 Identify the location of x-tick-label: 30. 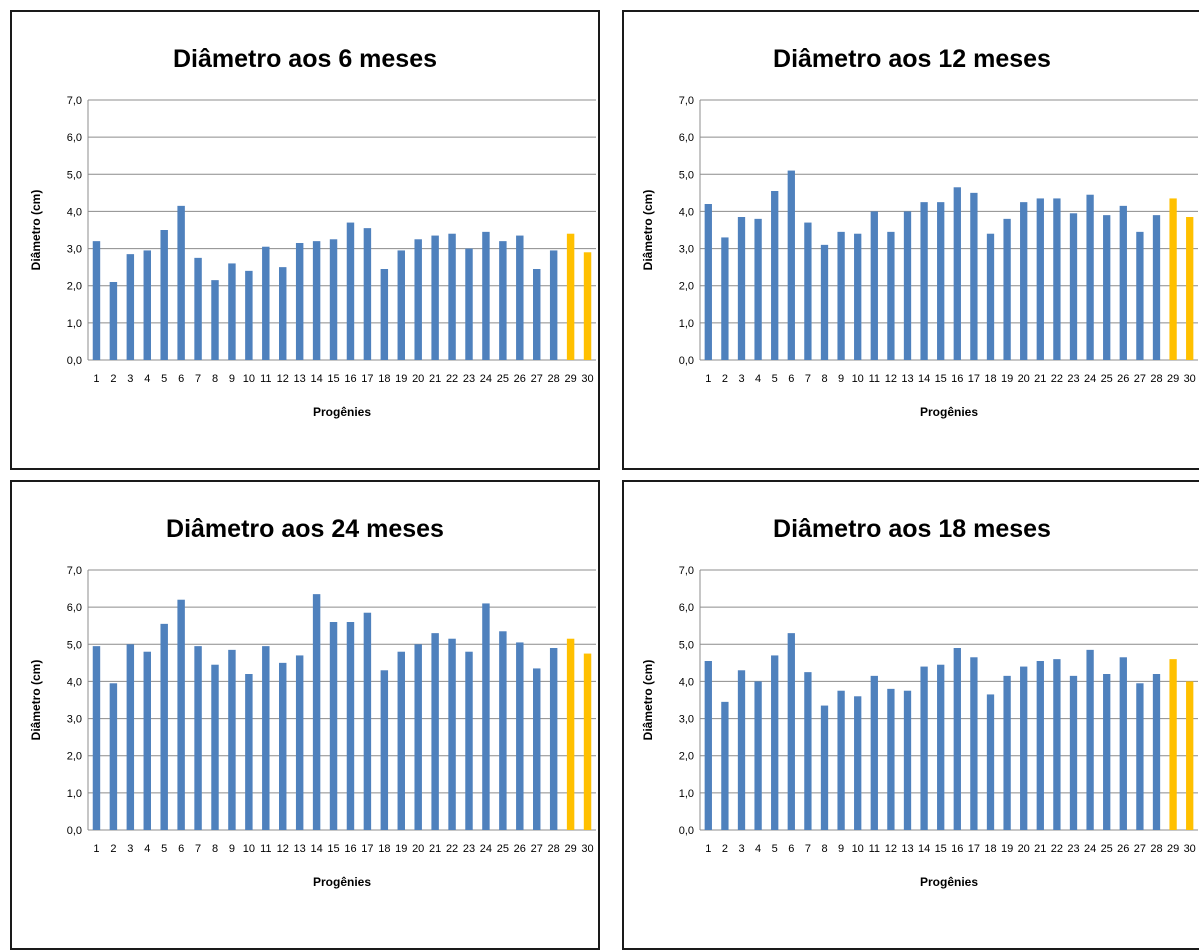
(587, 849).